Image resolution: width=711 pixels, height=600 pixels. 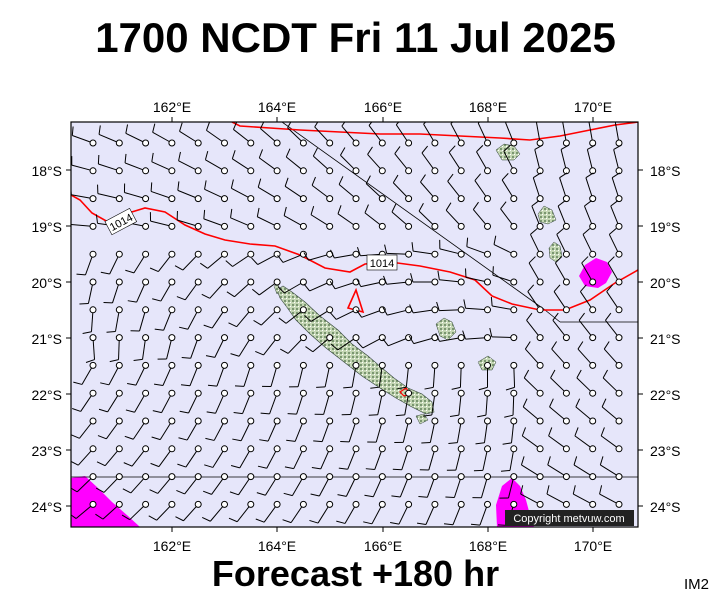 I want to click on lat-tick-right-23: 23°S, so click(x=665, y=451).